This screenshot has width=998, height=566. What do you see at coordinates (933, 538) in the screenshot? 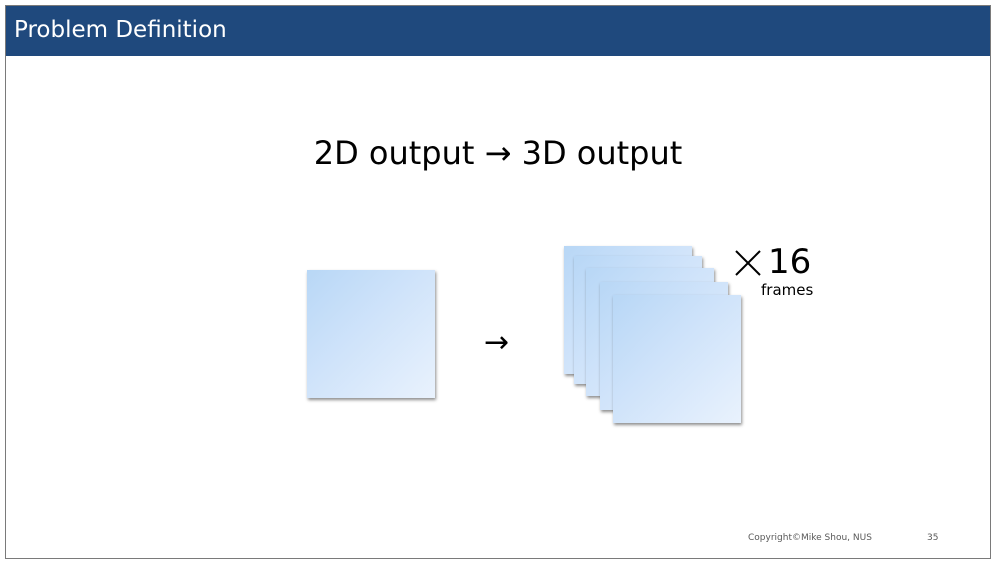
I see `page-number: 35` at bounding box center [933, 538].